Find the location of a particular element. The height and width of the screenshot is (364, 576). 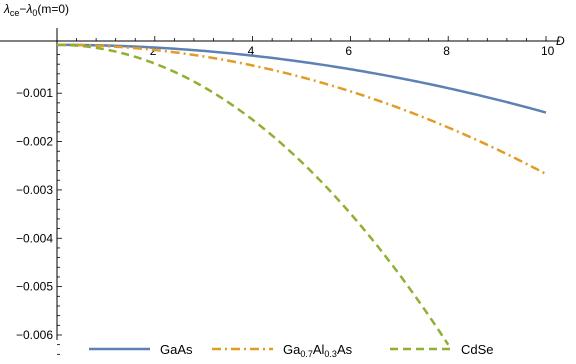

y-axis-title: λce−λ0(m=0) is located at coordinates (36, 10).